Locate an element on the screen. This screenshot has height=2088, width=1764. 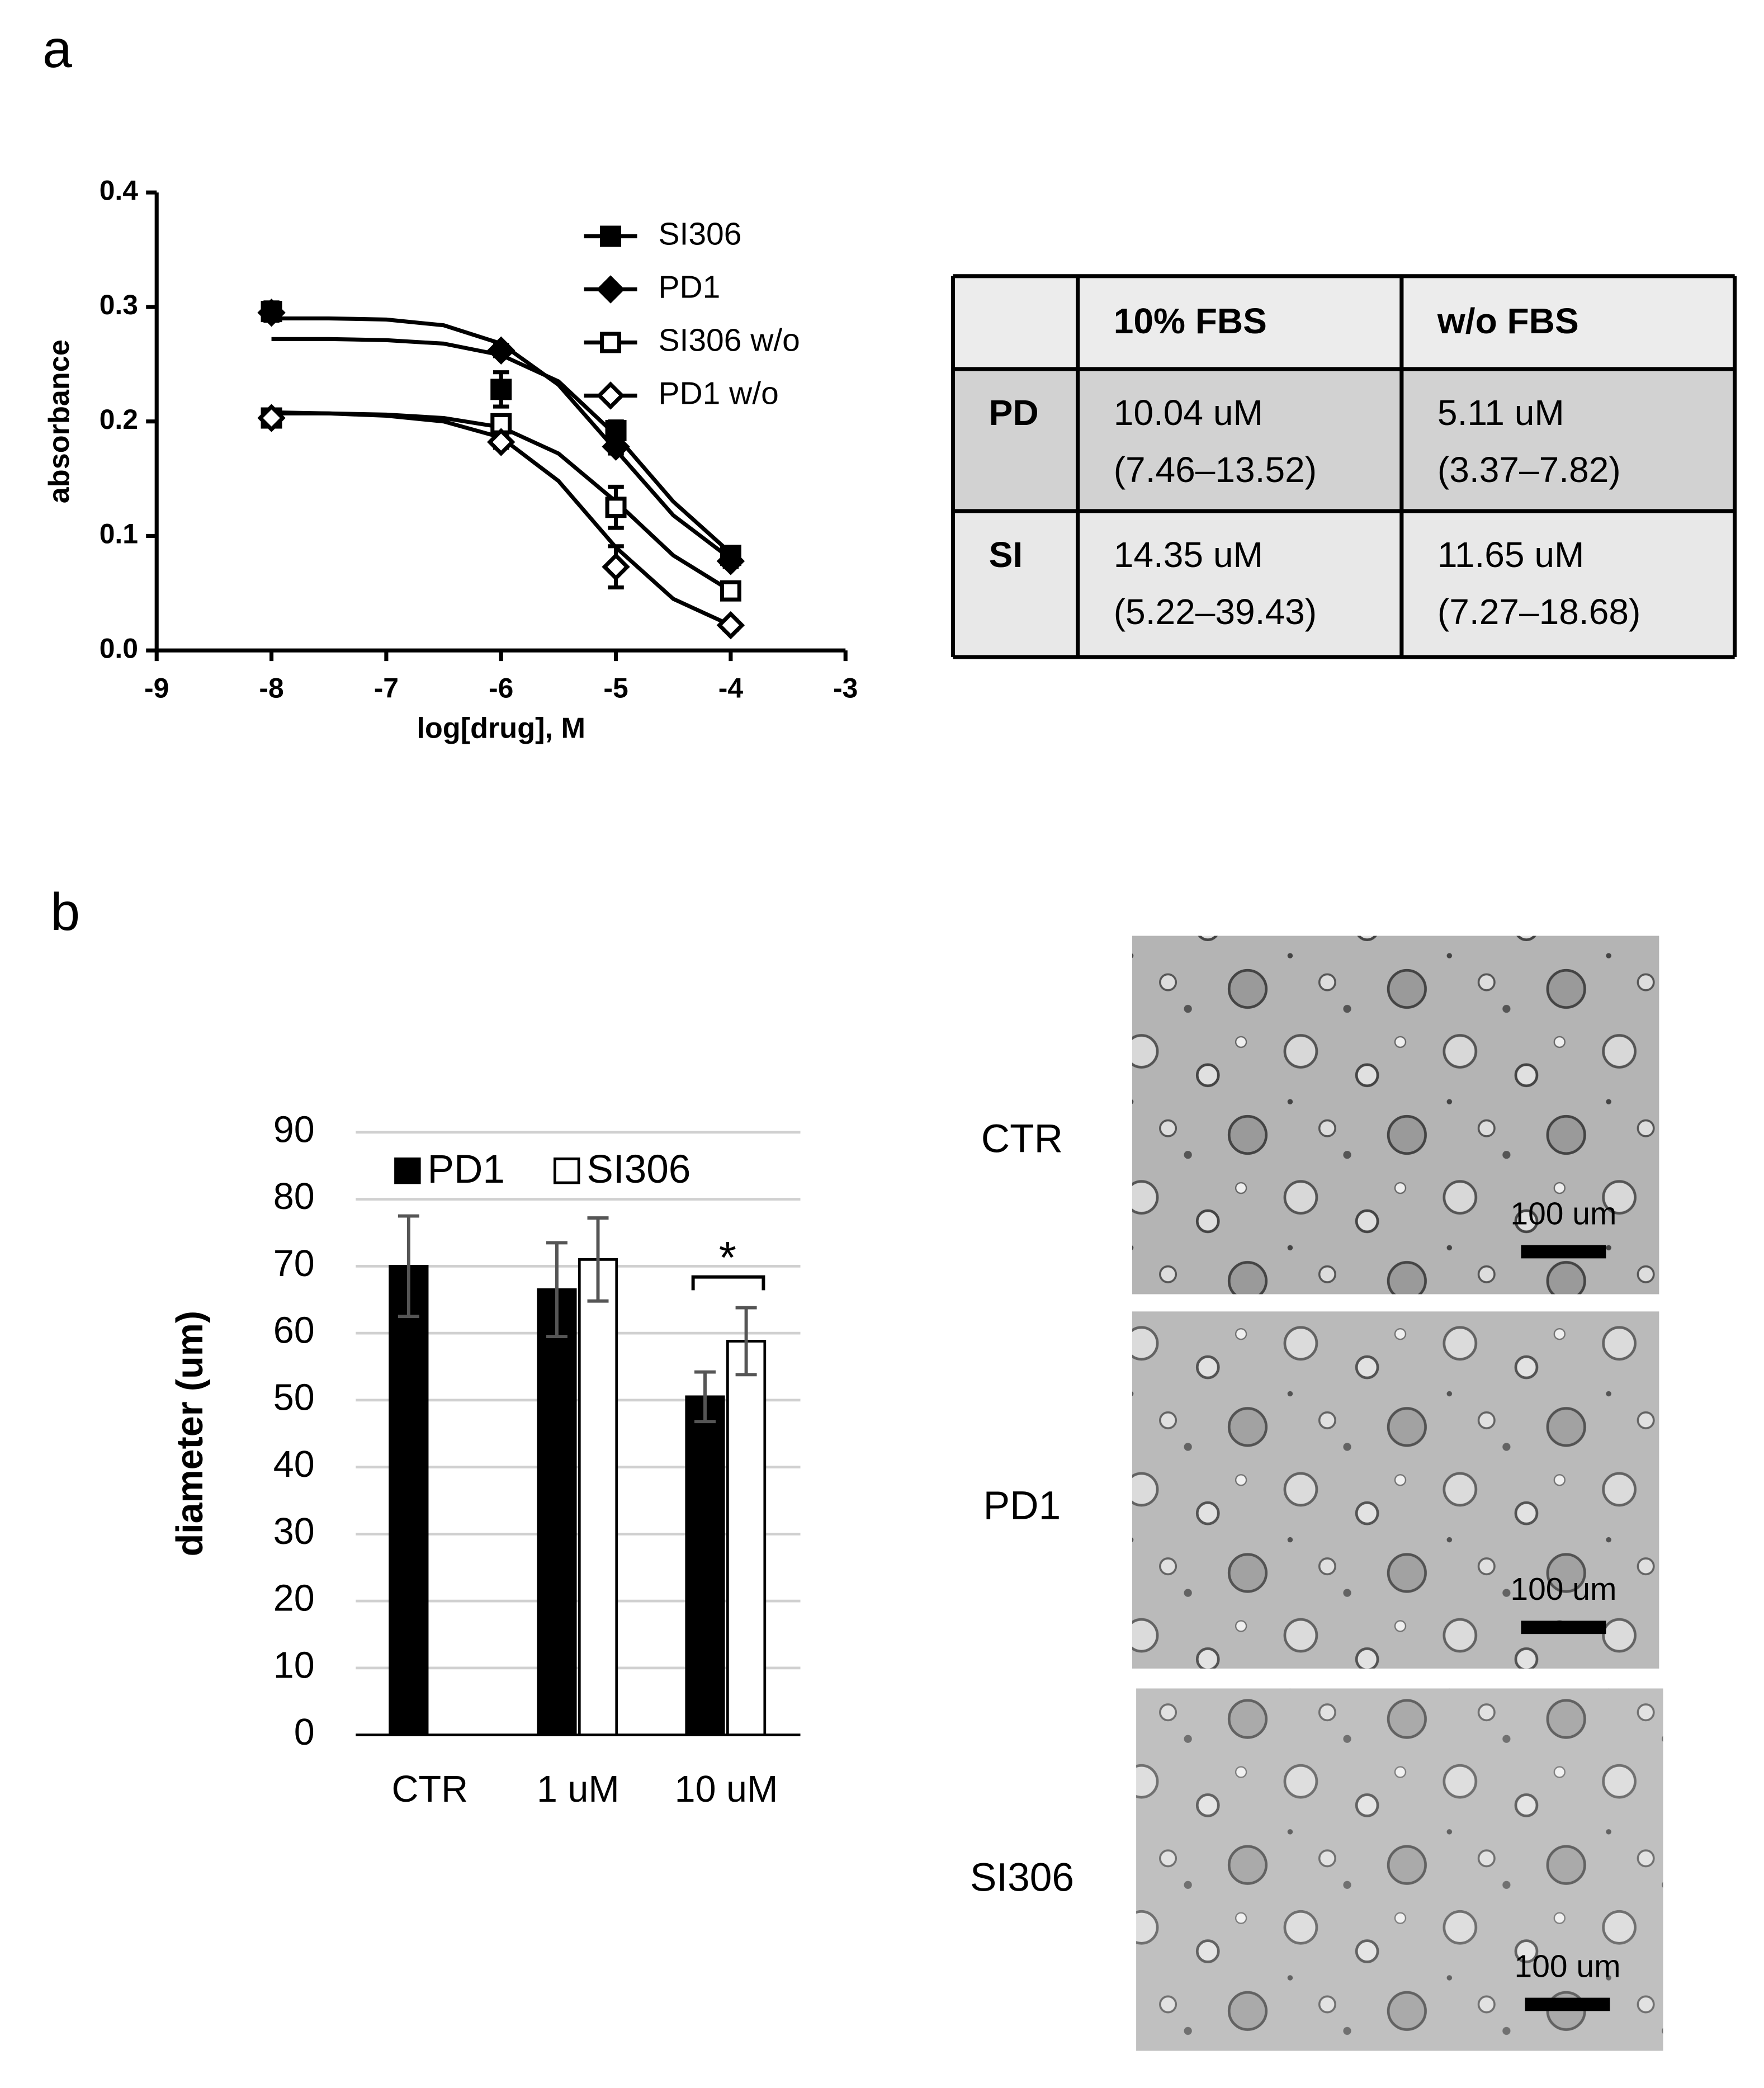
y-tick-label: 40 is located at coordinates (294, 1465).